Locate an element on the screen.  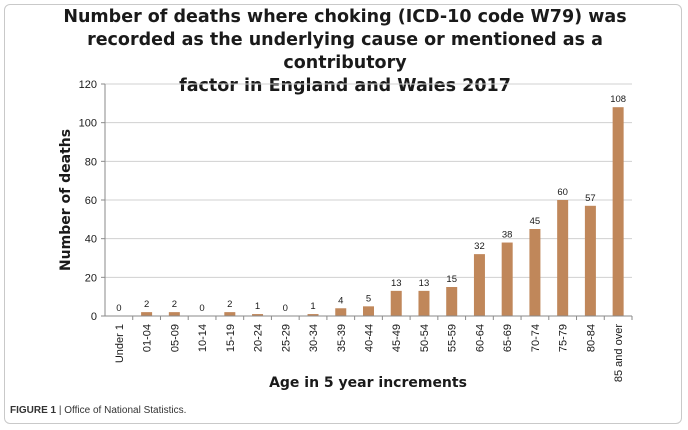
y-tick-label: 60 is located at coordinates (91, 201).